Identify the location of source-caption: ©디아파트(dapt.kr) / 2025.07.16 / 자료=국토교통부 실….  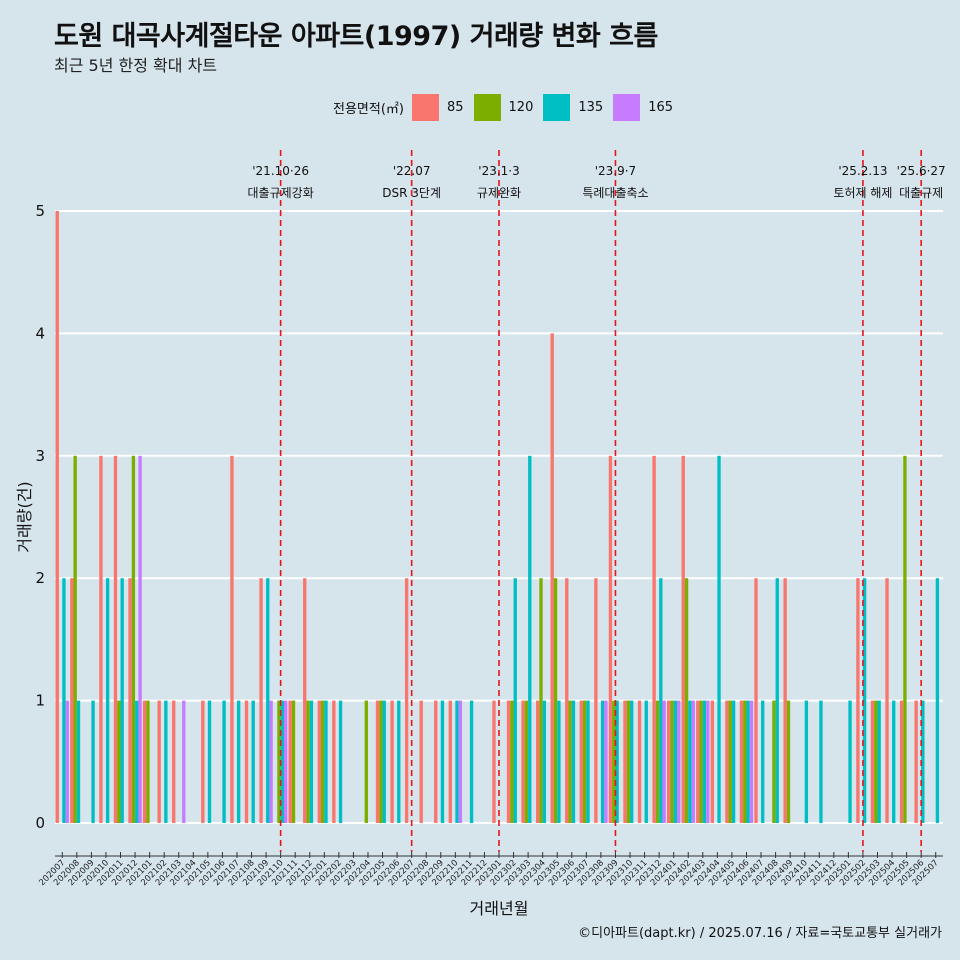
(760, 933).